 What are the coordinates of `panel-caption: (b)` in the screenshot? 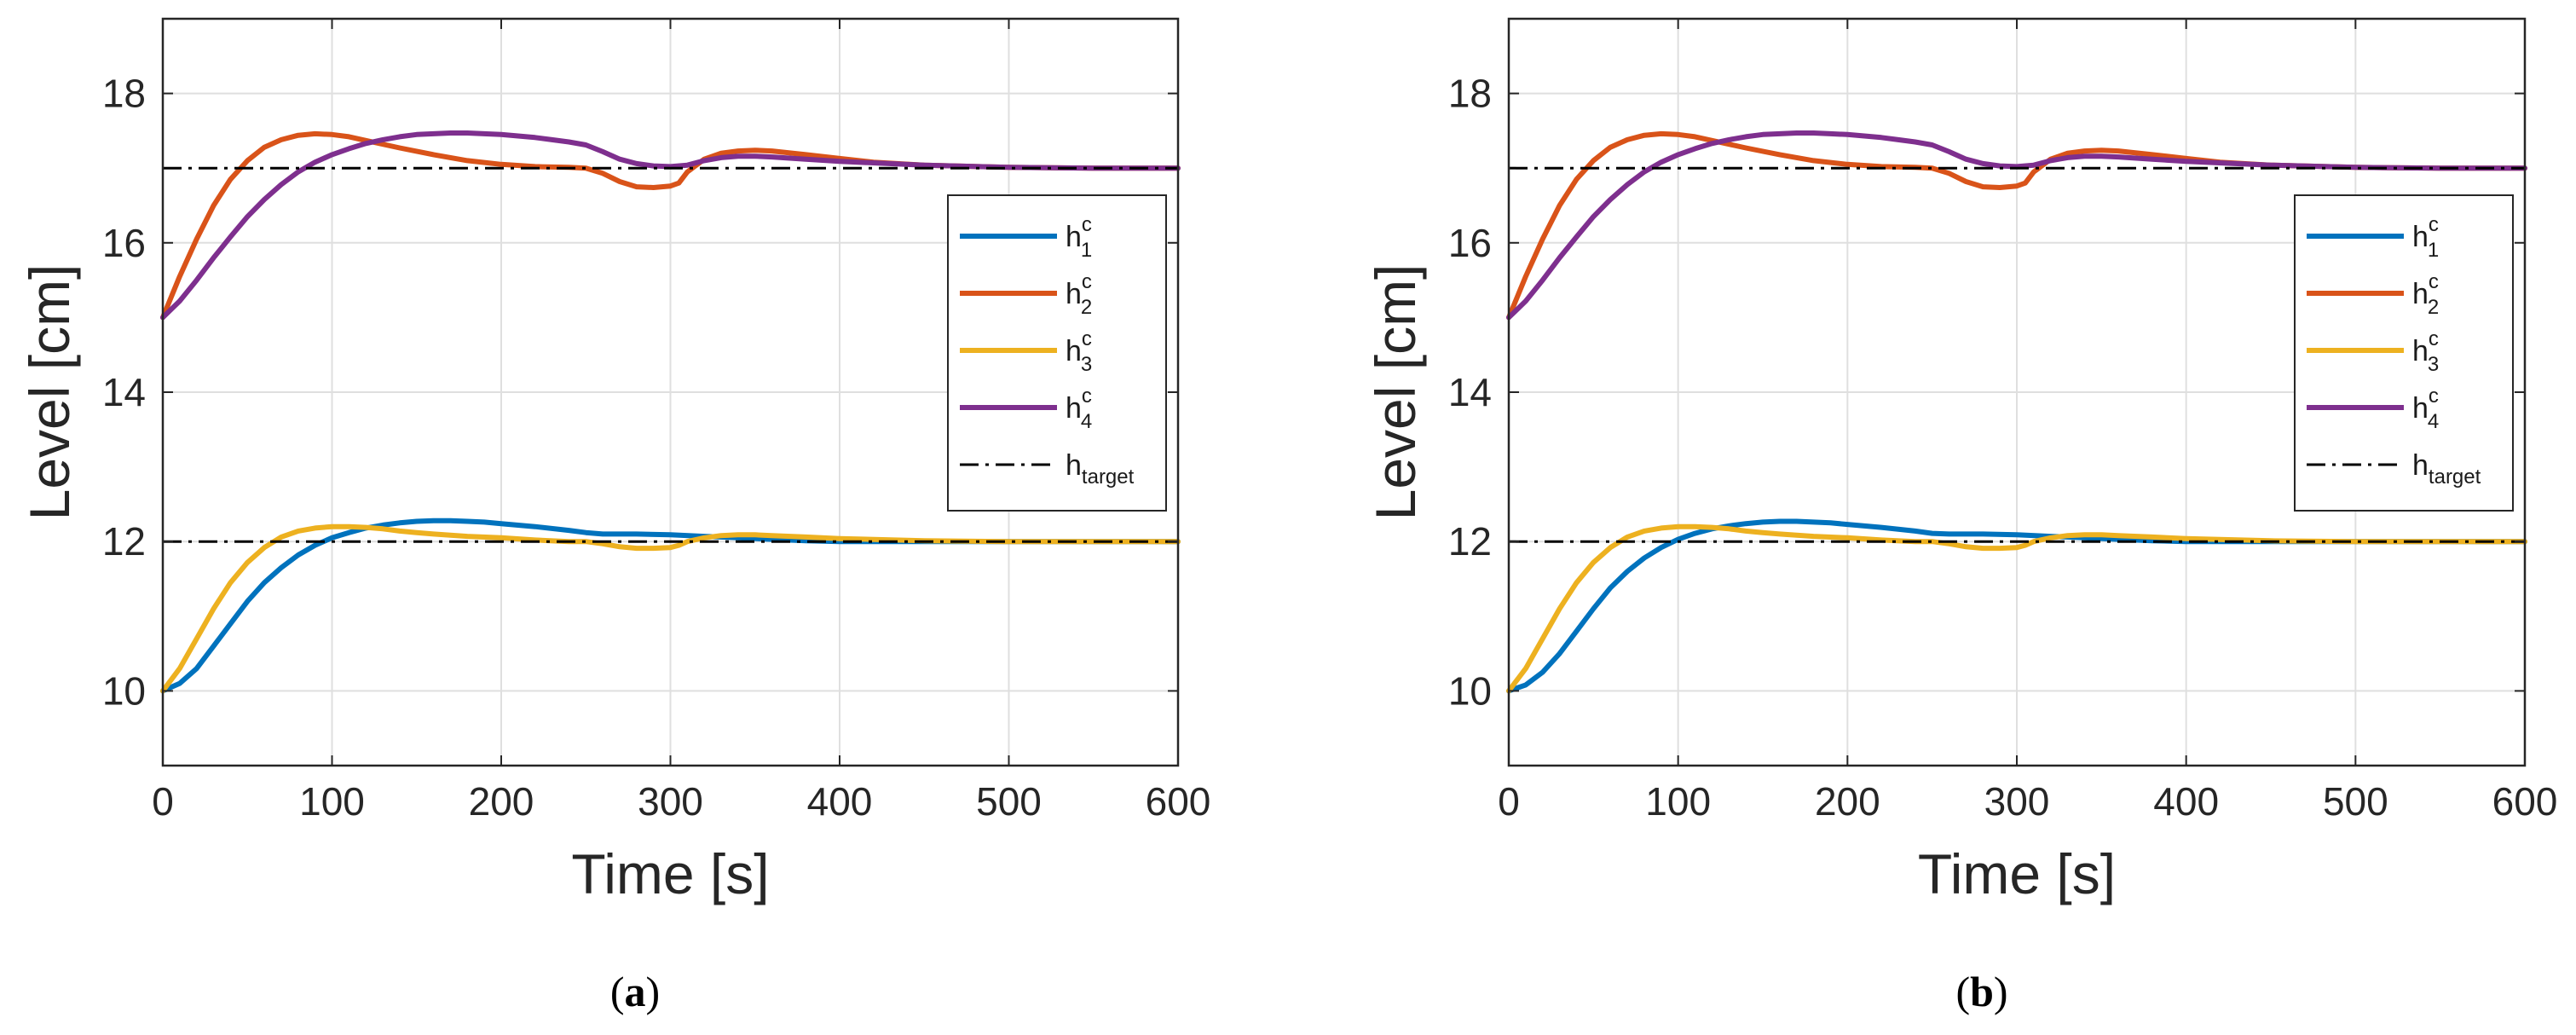 It's located at (1981, 991).